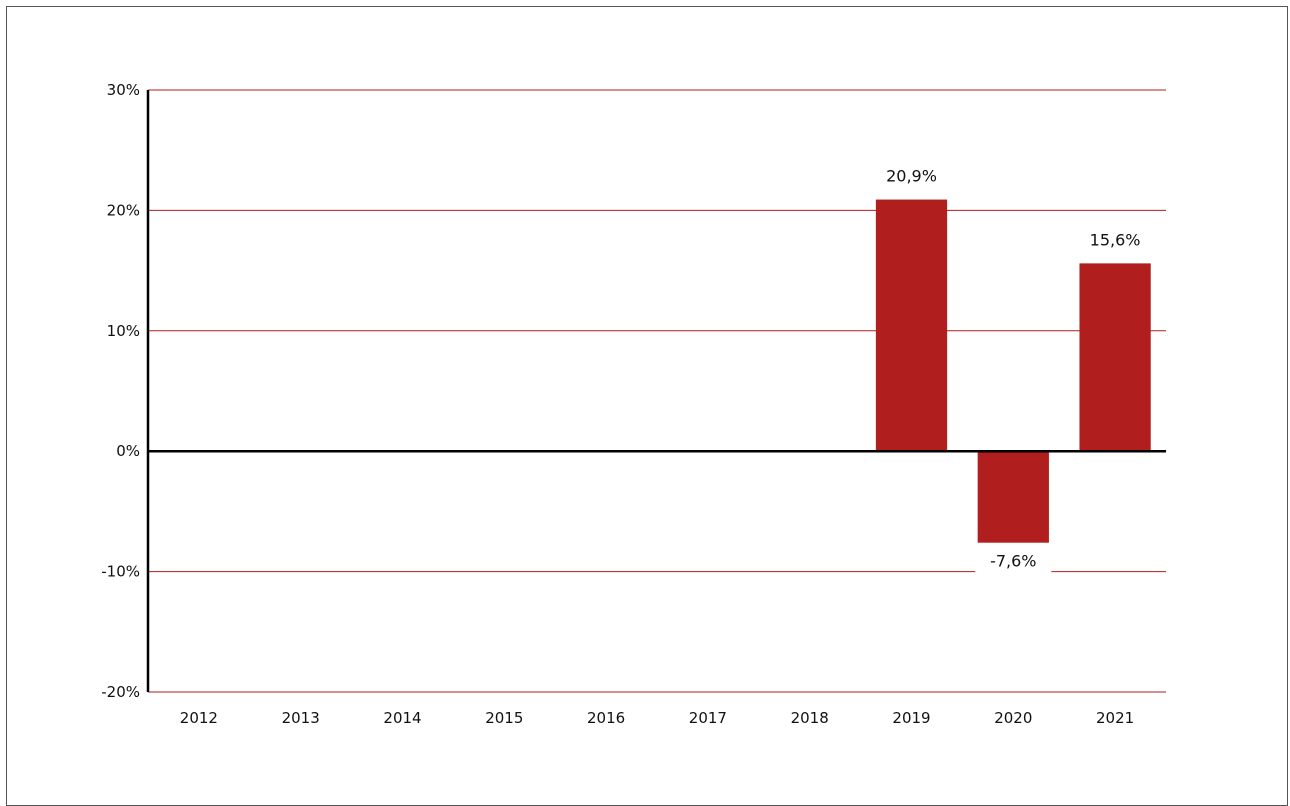 The height and width of the screenshot is (806, 1290). Describe the element at coordinates (402, 718) in the screenshot. I see `x-tick-label: 2014` at that location.